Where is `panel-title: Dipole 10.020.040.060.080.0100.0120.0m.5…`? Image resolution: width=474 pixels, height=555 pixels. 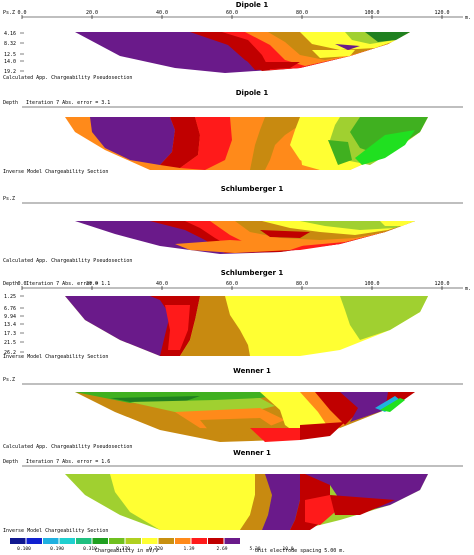
panel-title: Dipole 10.020.040.060.080.0100.0120.0m.5… is located at coordinates (252, 93).